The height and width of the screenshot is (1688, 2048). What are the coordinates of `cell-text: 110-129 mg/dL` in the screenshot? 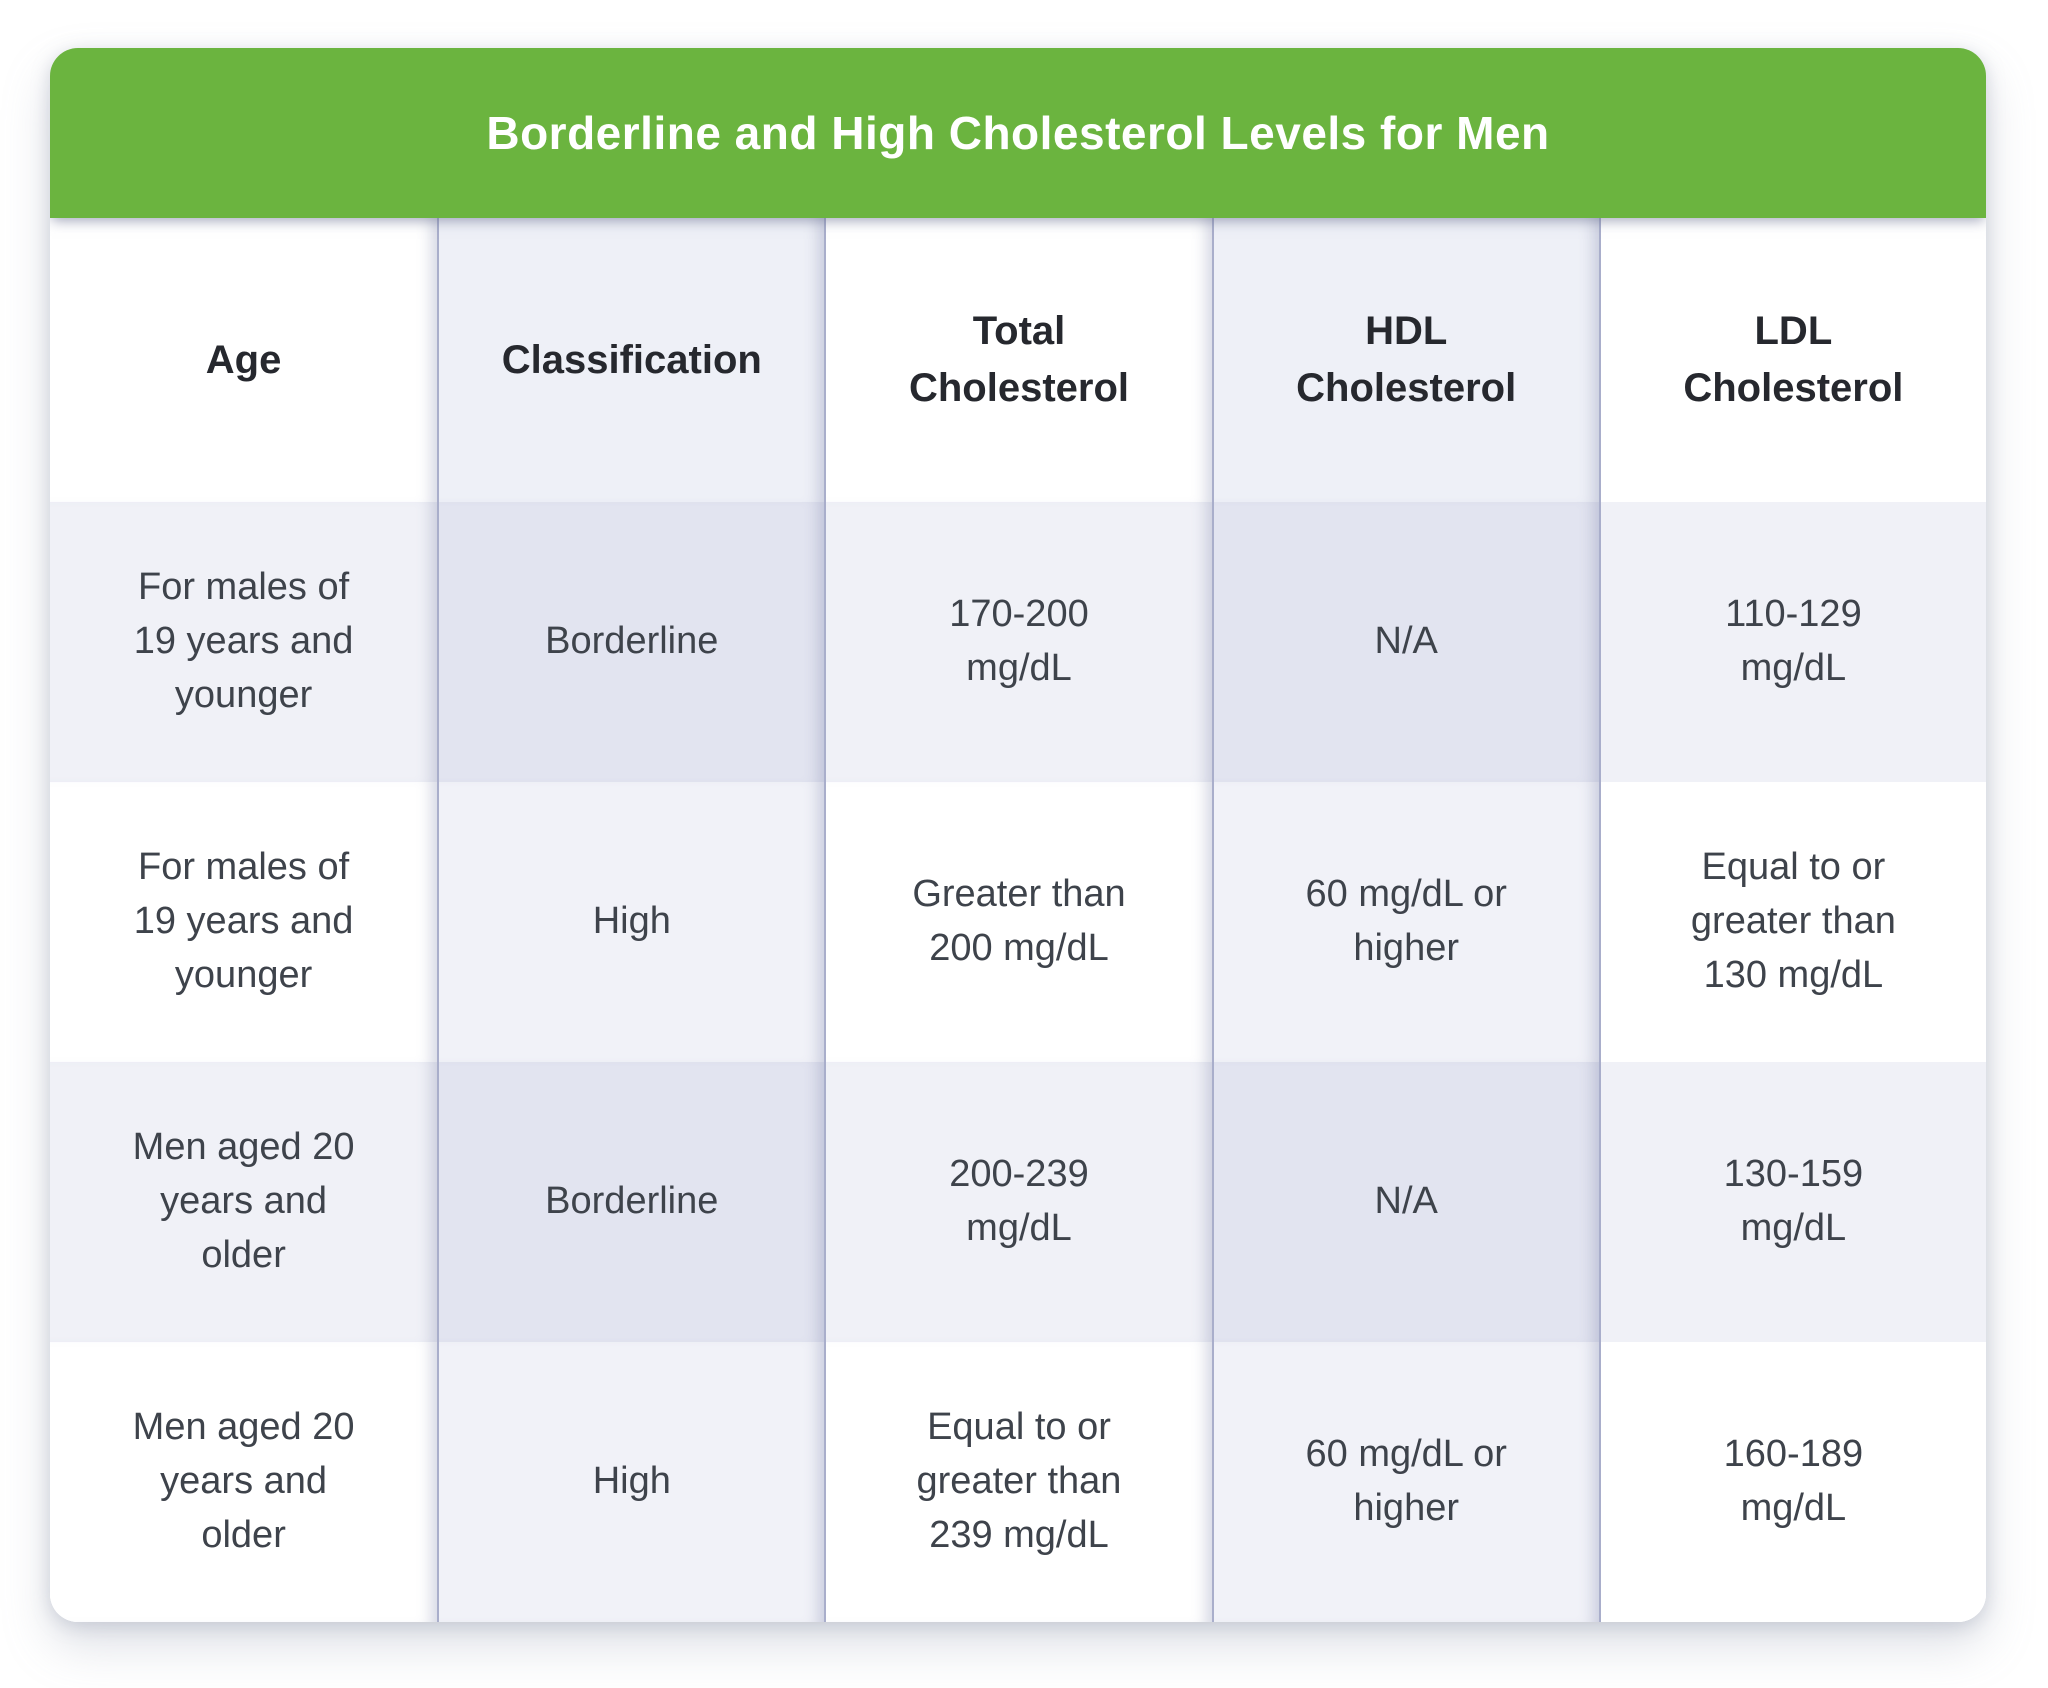 It's located at (1793, 641).